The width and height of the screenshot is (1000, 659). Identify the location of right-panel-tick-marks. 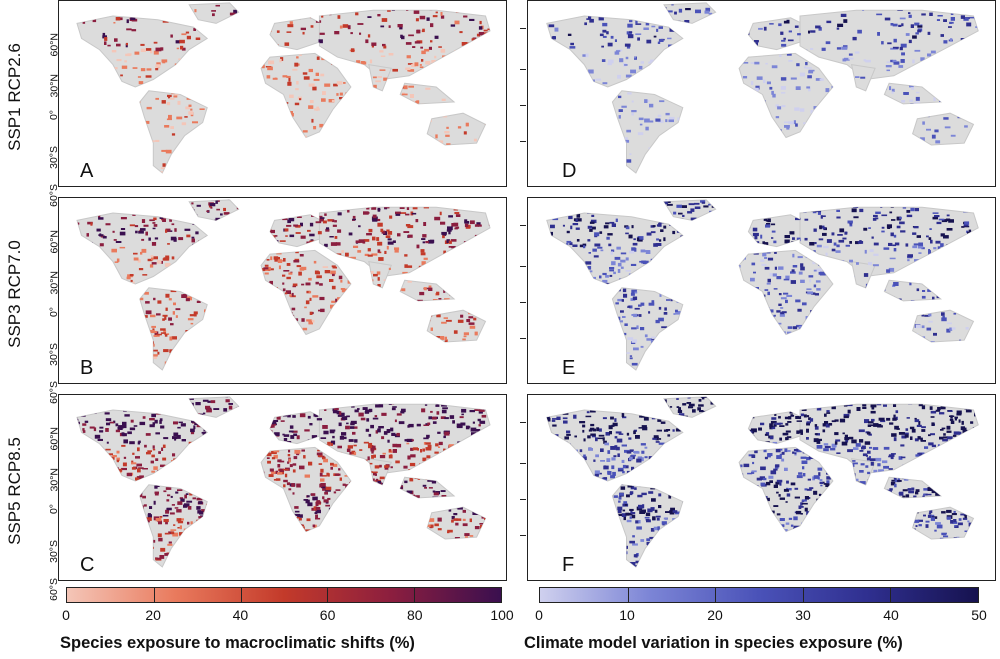
(524, 295).